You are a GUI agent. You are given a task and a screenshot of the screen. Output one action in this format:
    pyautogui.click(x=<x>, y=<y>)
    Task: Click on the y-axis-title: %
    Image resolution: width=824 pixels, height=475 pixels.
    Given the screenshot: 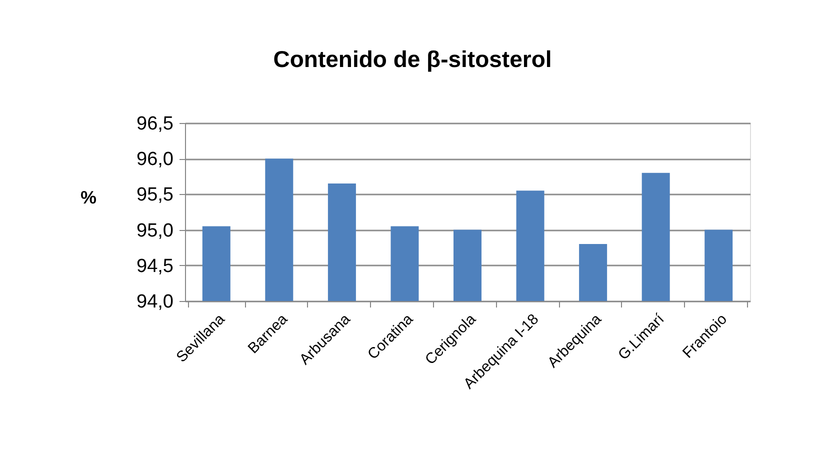 What is the action you would take?
    pyautogui.click(x=88, y=198)
    